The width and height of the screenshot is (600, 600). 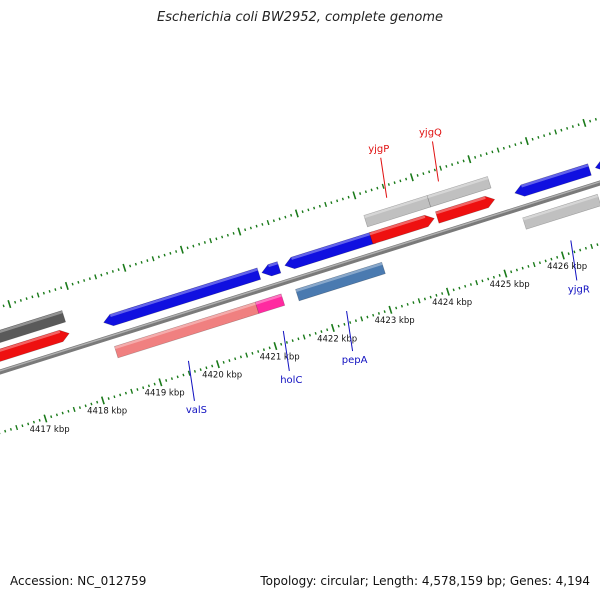 I want to click on scale-label: 4420 kbp, so click(x=222, y=376).